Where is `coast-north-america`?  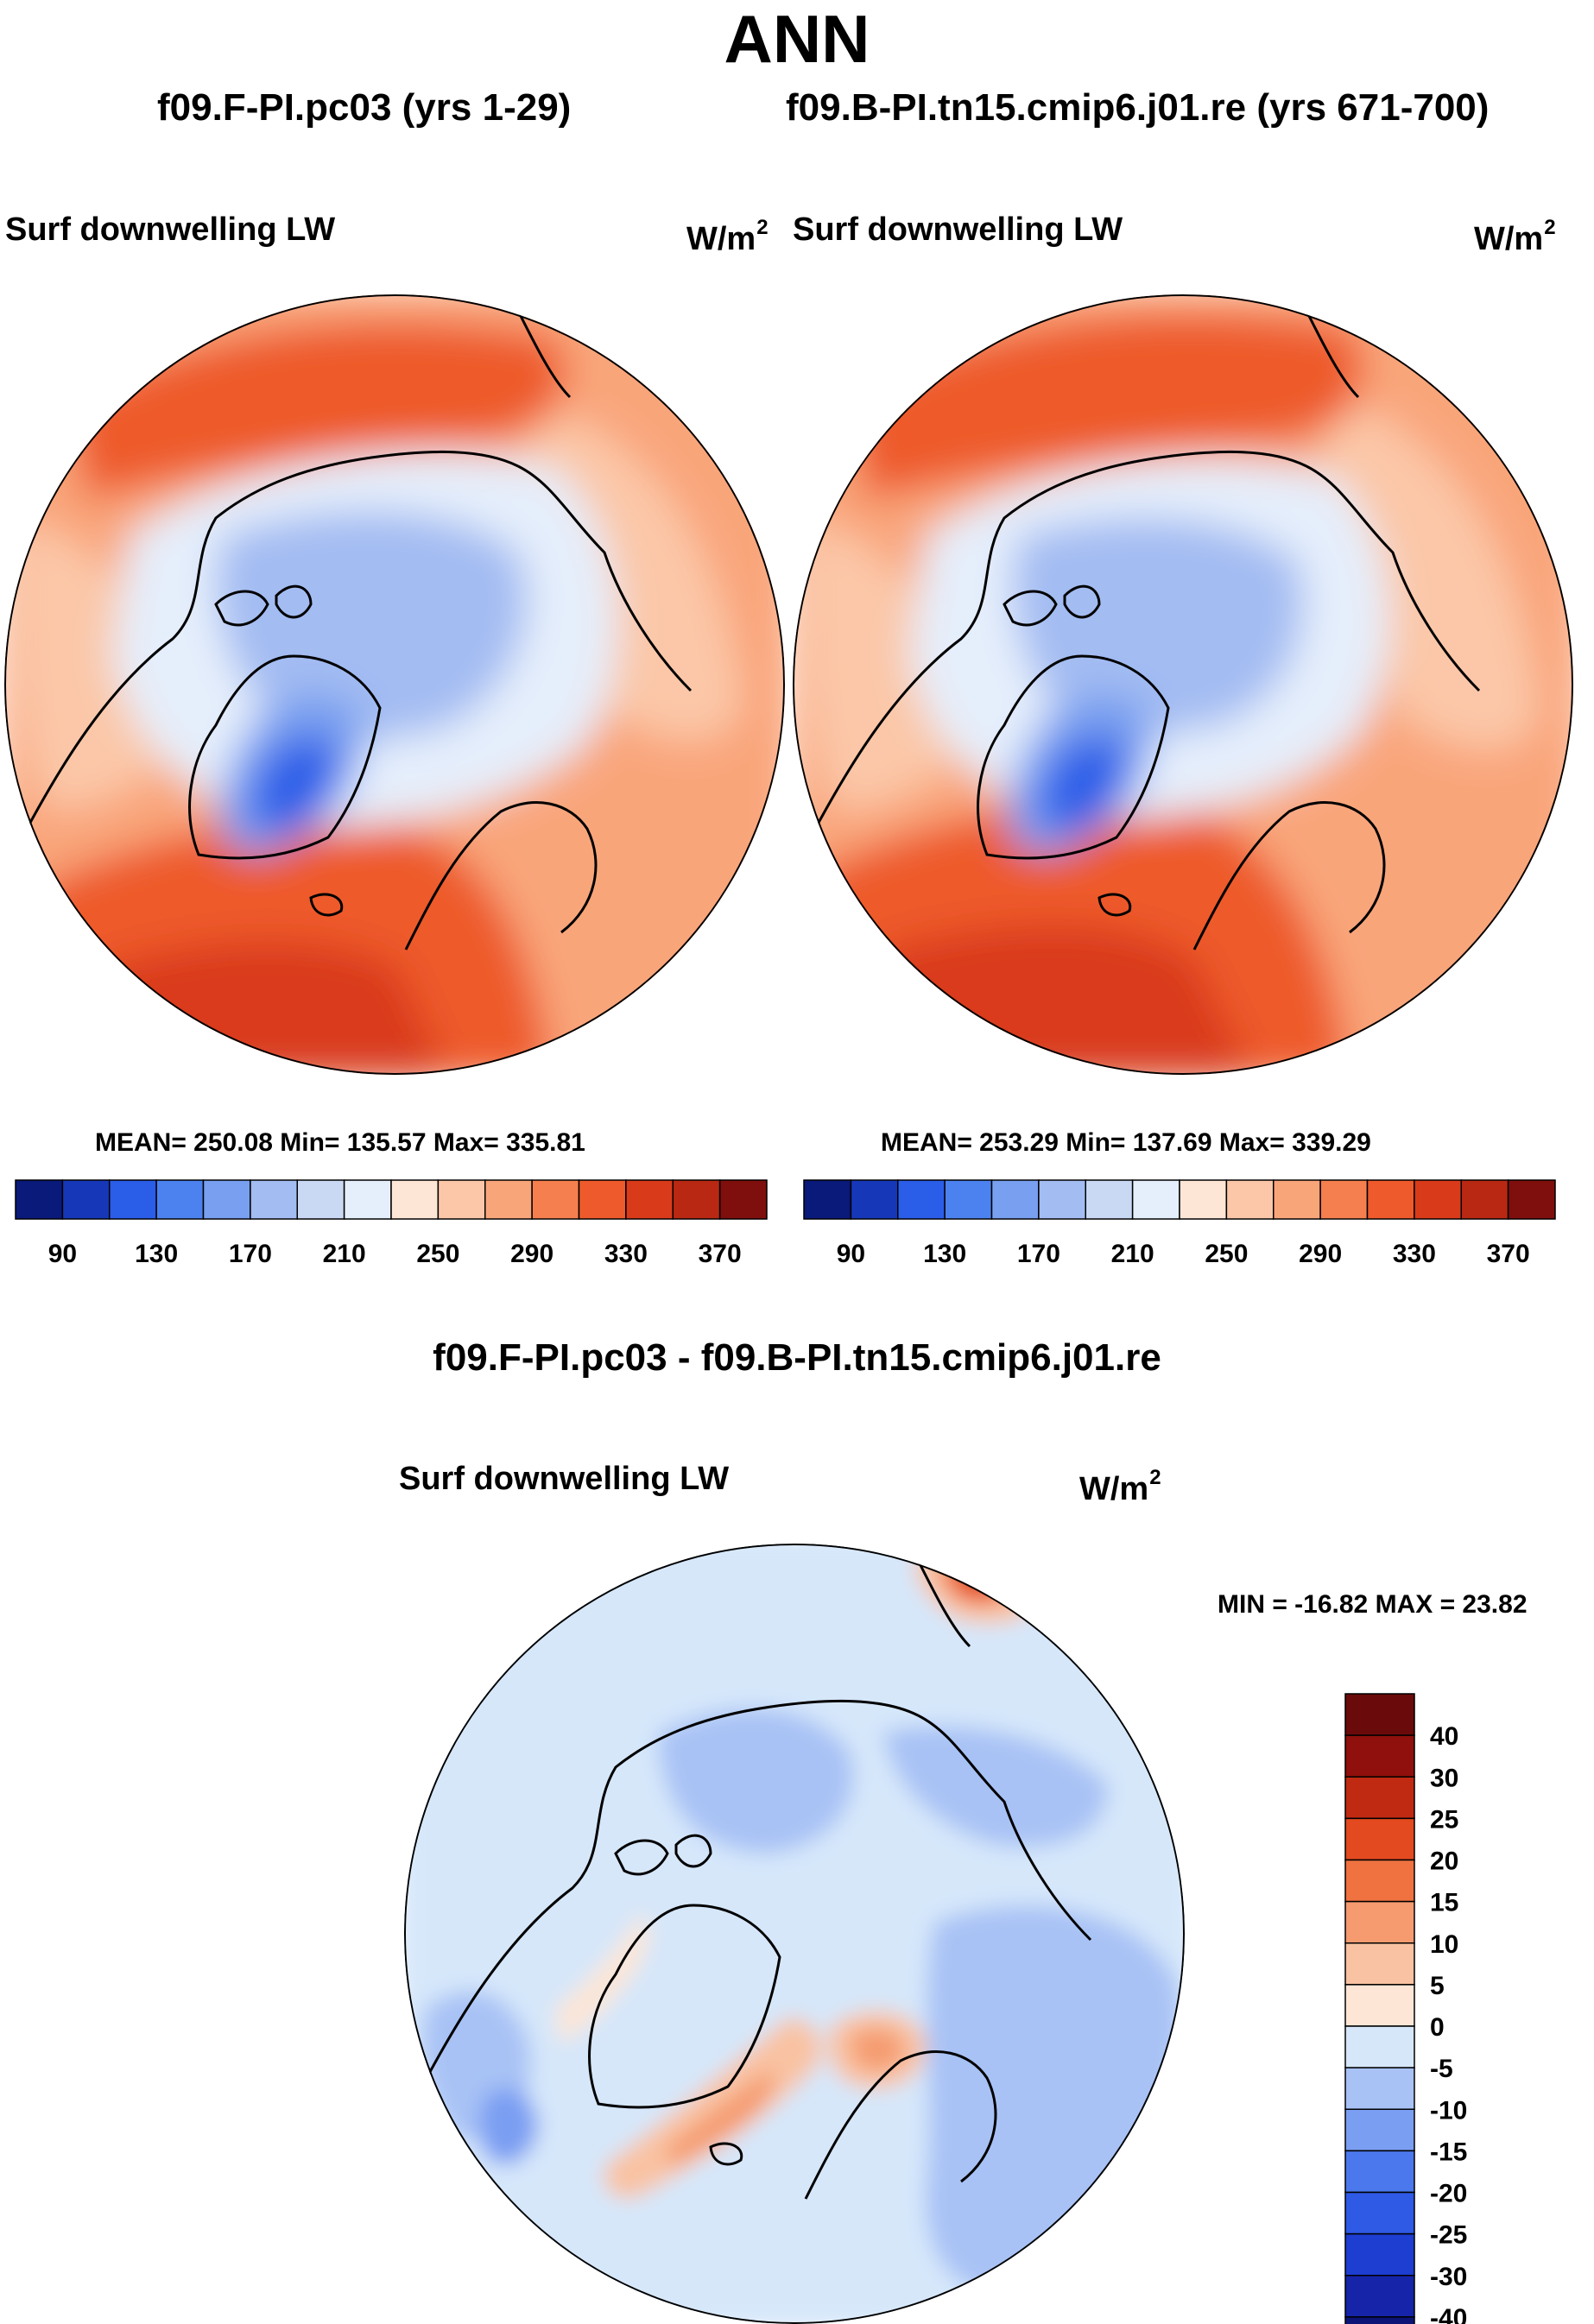 coast-north-america is located at coordinates (659, 1915).